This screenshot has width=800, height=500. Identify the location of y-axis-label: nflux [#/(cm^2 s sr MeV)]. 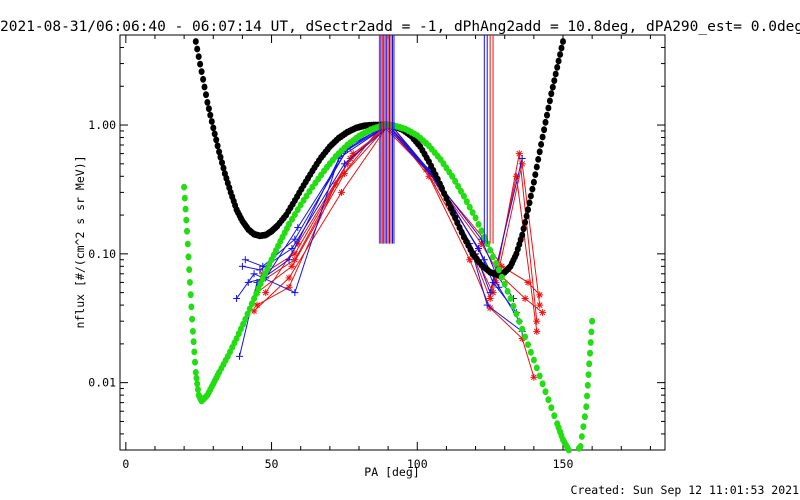
(80, 241).